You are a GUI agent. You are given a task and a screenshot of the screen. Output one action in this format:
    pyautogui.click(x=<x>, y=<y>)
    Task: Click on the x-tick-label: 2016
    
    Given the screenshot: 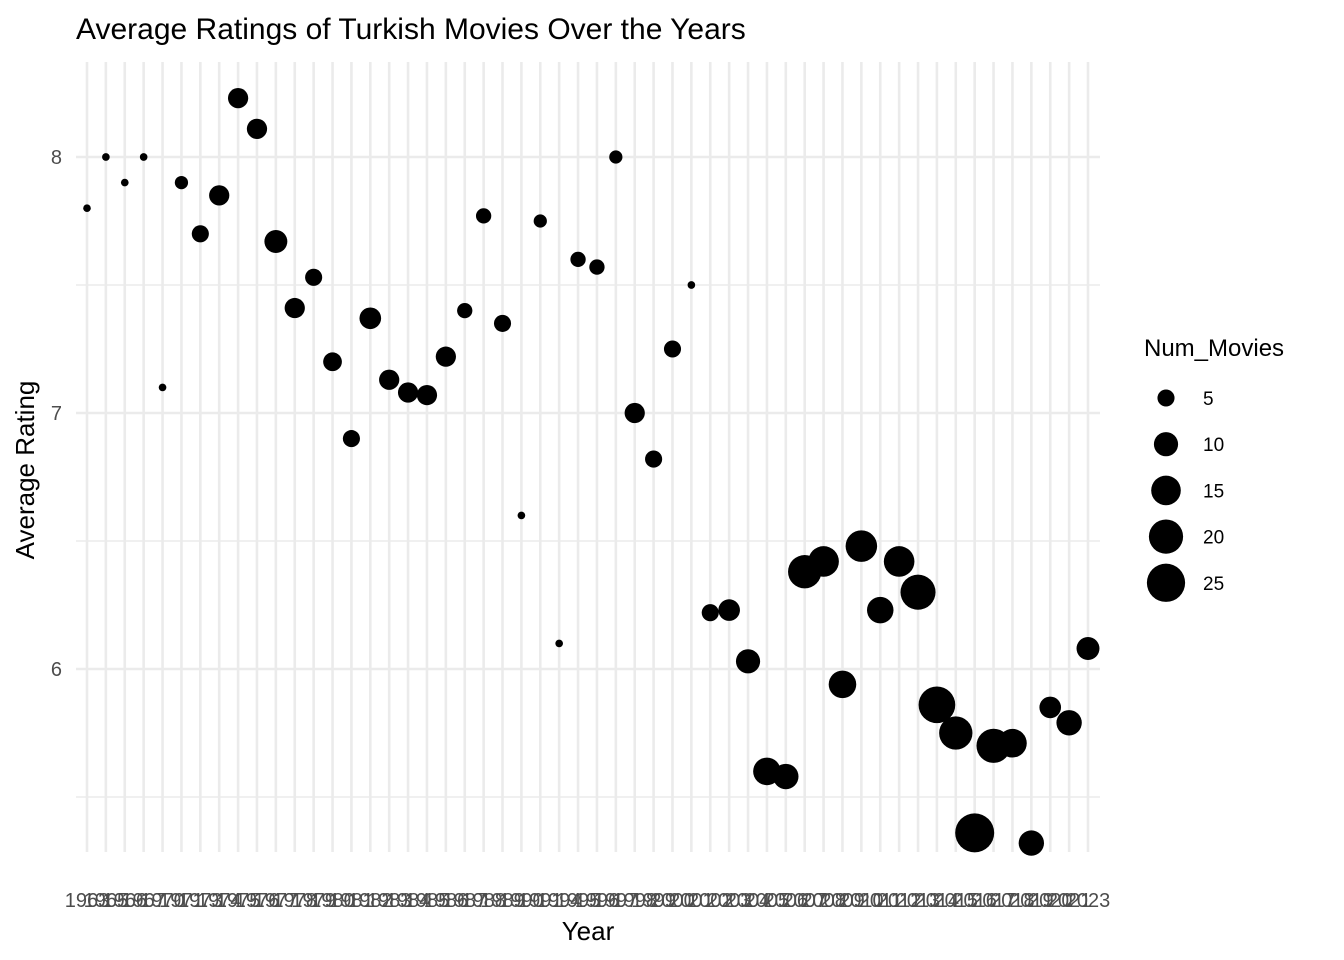 What is the action you would take?
    pyautogui.click(x=974, y=901)
    